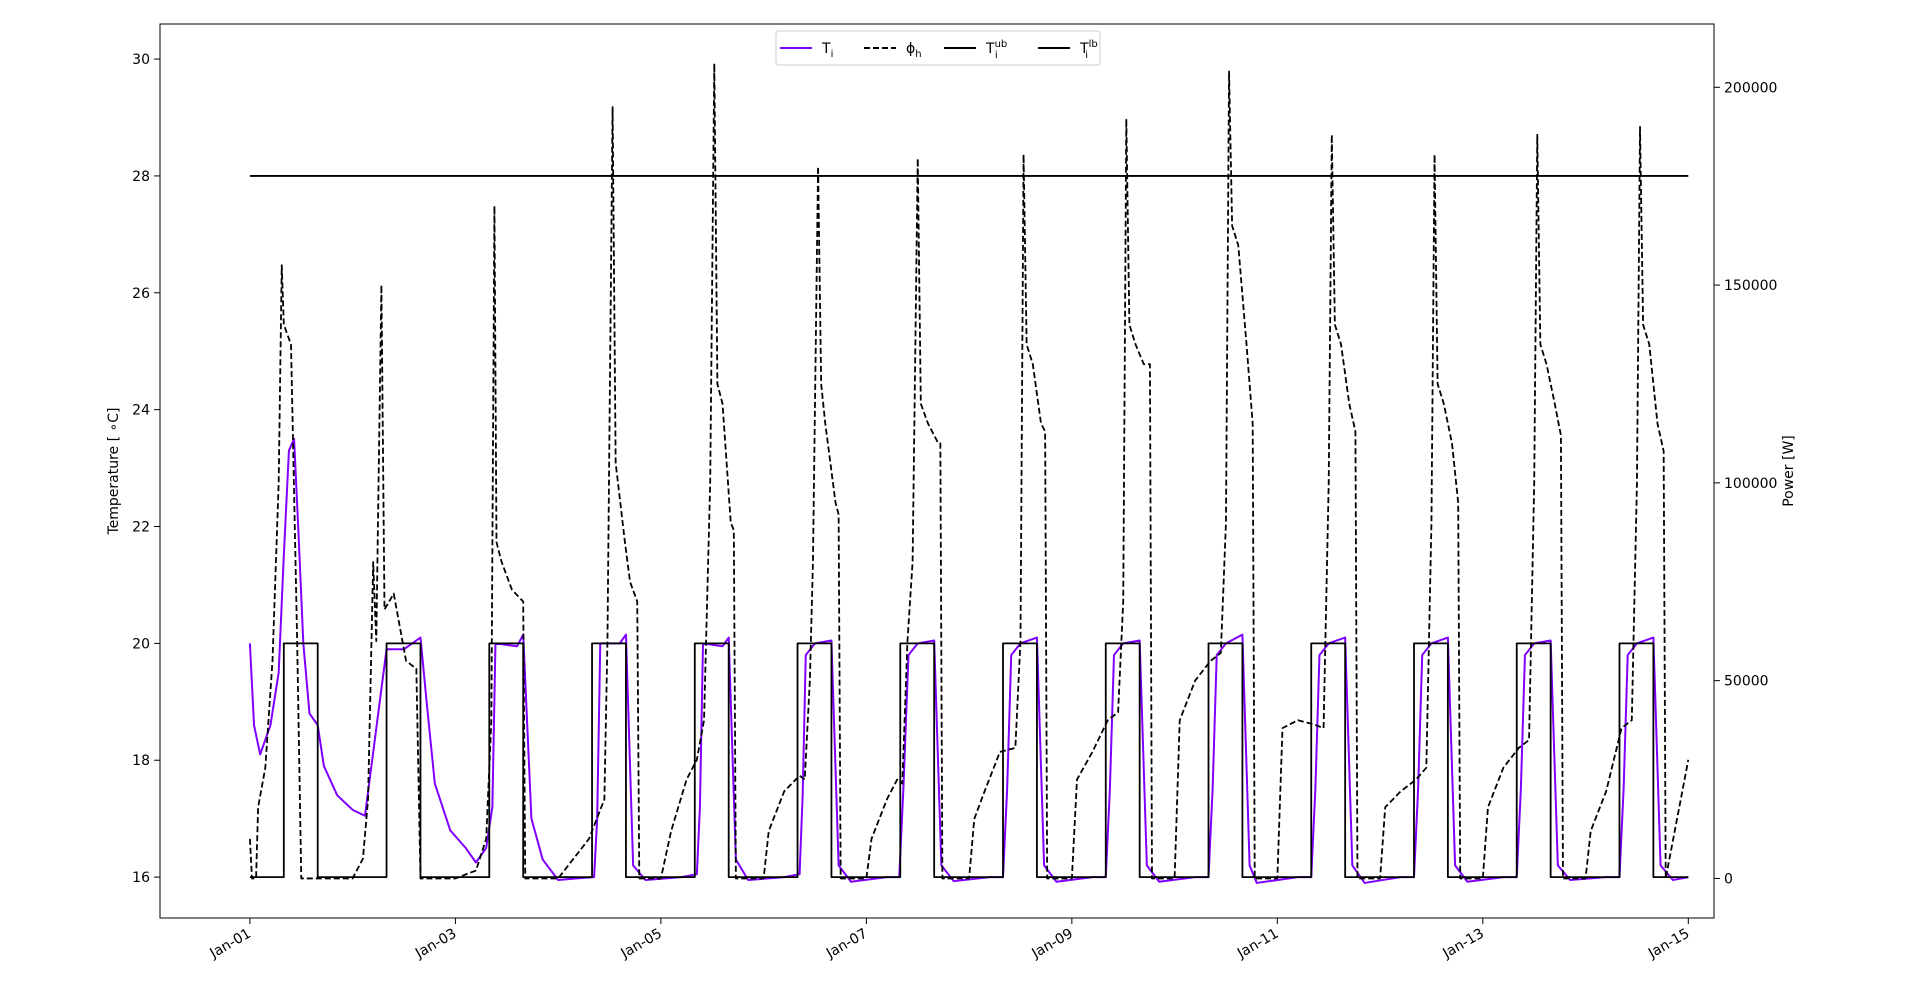 The image size is (1920, 1003). Describe the element at coordinates (141, 177) in the screenshot. I see `y-tick-label: 28` at that location.